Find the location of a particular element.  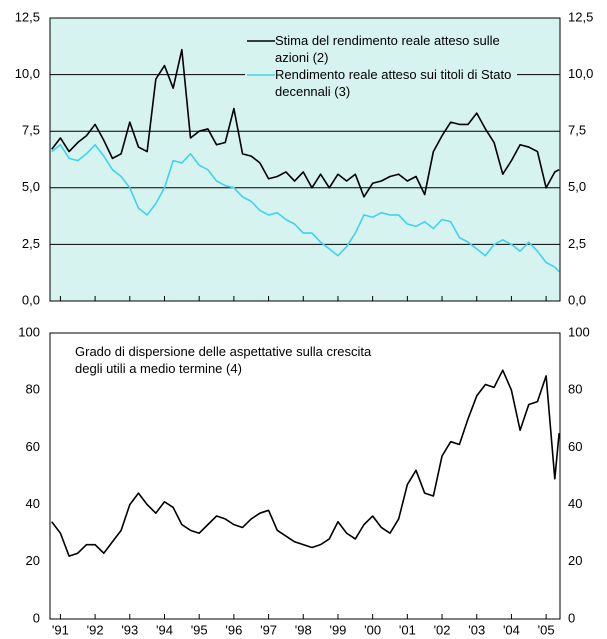

y2-tick-label: 0 is located at coordinates (571, 617).